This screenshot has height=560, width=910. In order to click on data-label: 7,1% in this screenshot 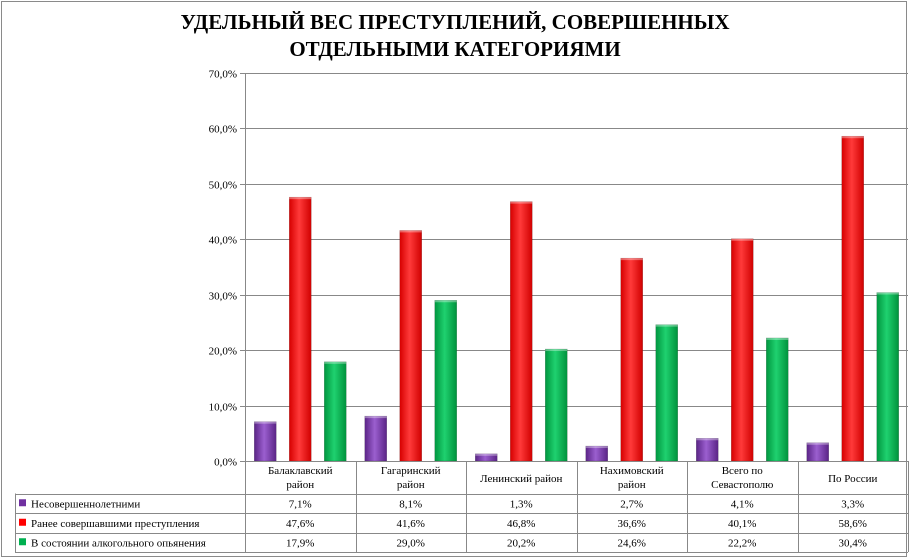, I will do `click(300, 504)`.